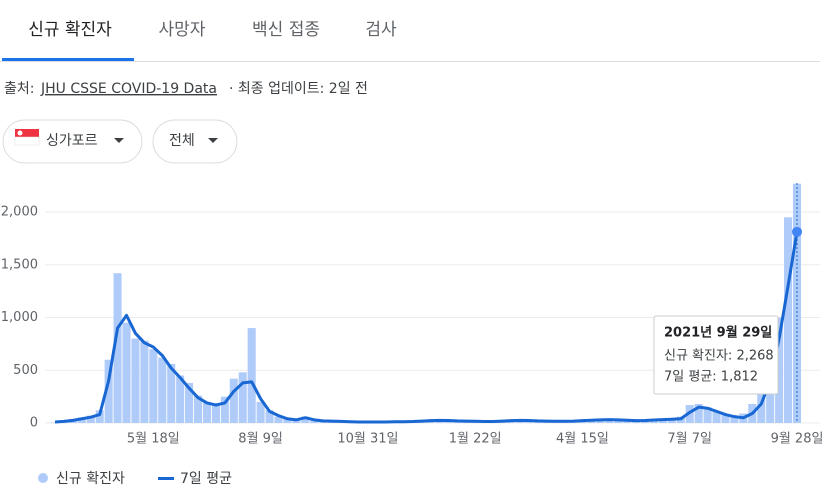 The width and height of the screenshot is (840, 497). Describe the element at coordinates (718, 333) in the screenshot. I see `tooltip-title: 2021년 9월 29일` at that location.